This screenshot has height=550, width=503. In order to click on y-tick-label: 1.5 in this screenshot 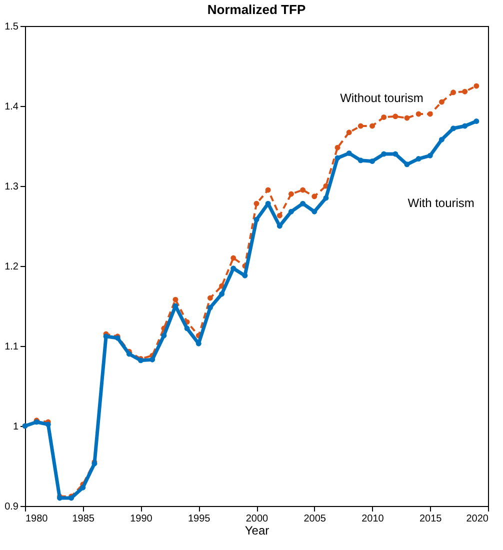, I will do `click(11, 27)`.